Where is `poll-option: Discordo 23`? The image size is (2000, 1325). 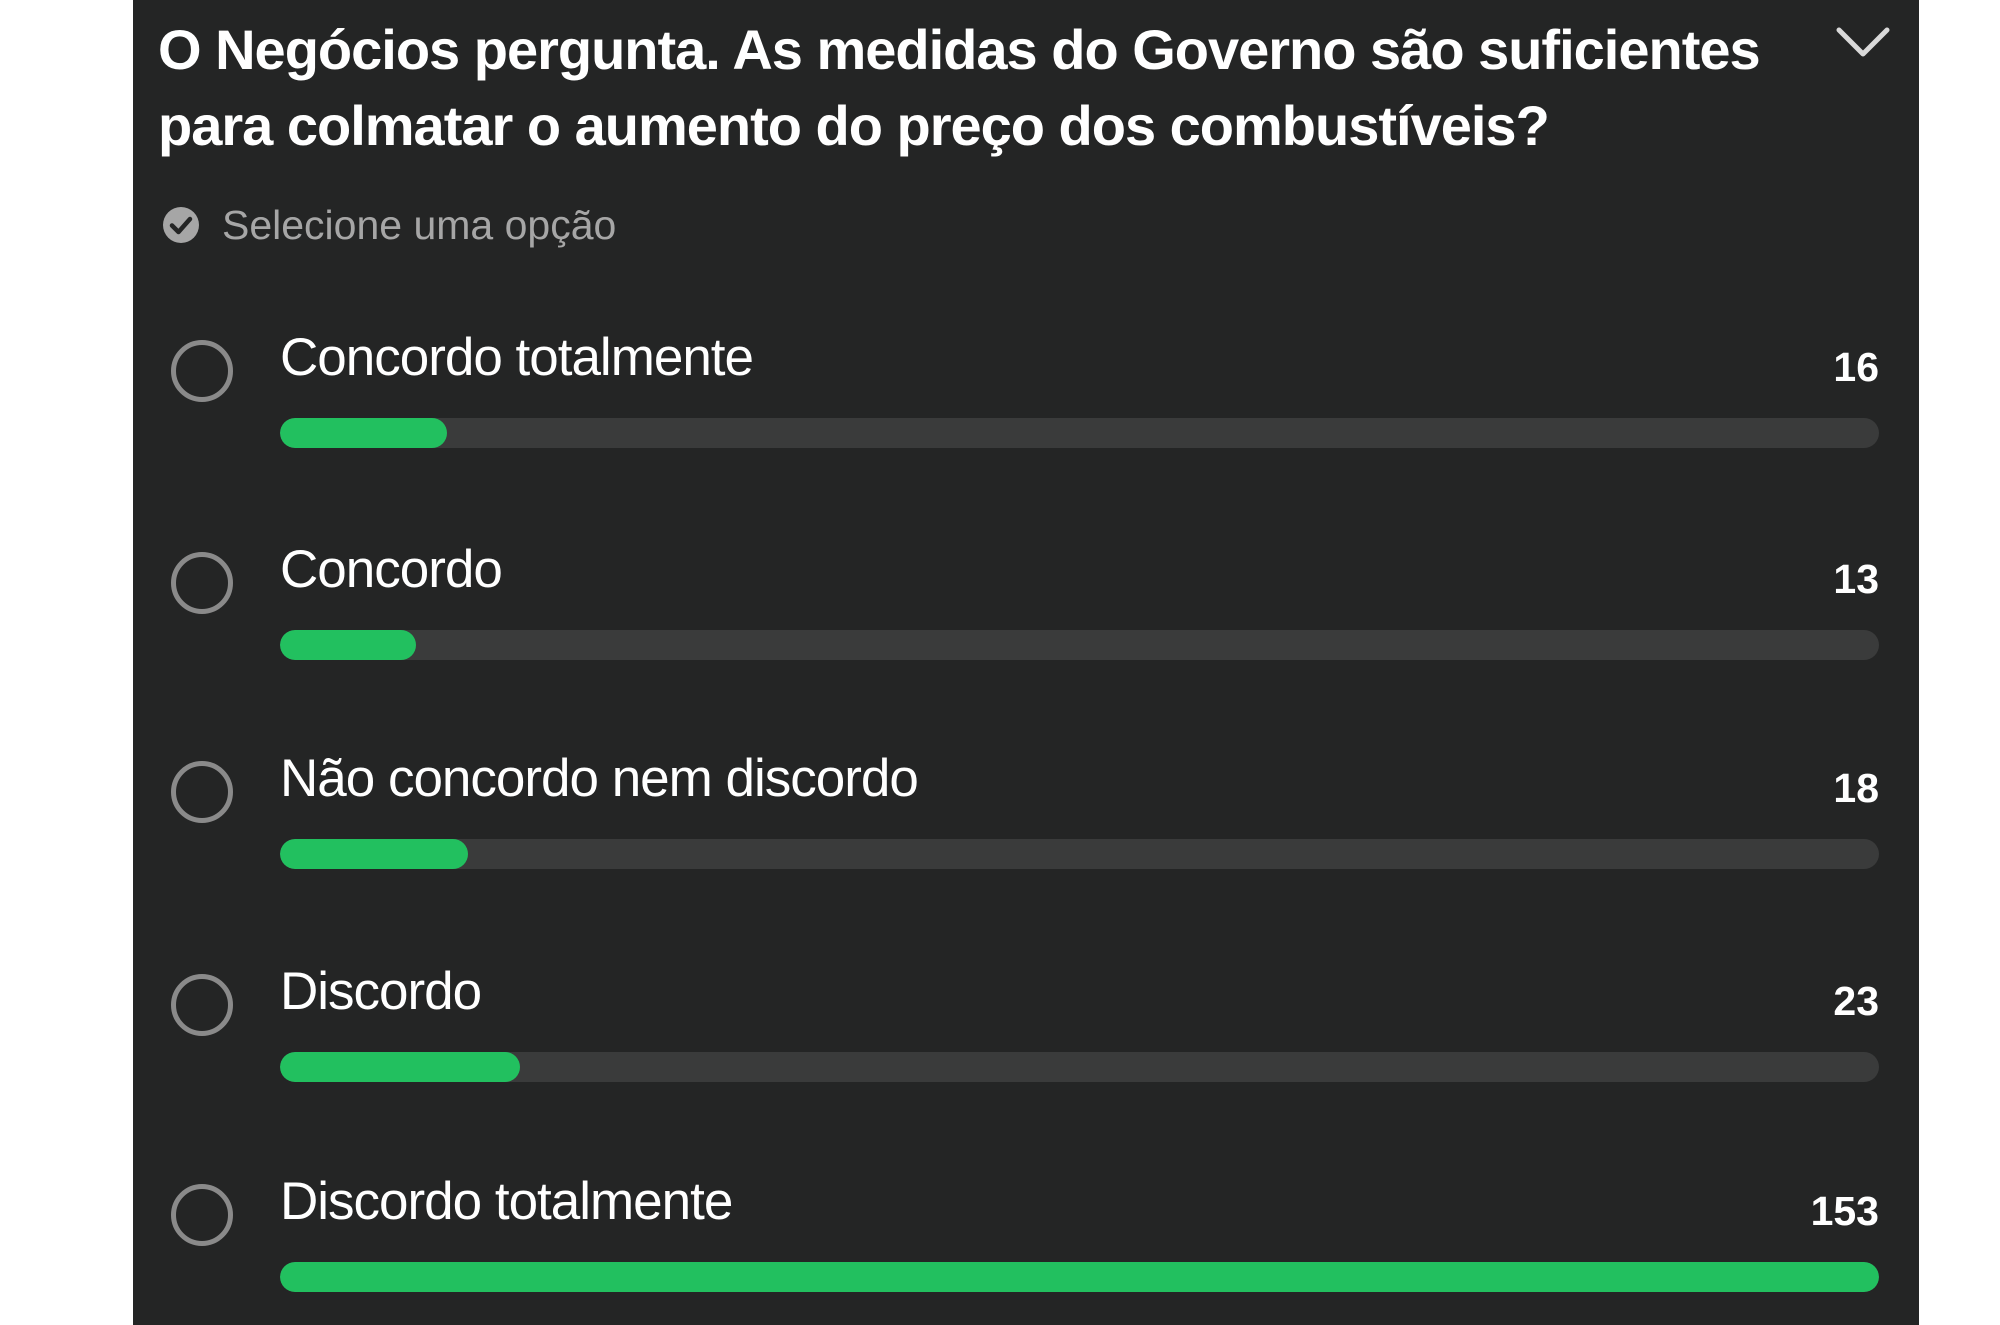 poll-option: Discordo 23 is located at coordinates (1026, 1022).